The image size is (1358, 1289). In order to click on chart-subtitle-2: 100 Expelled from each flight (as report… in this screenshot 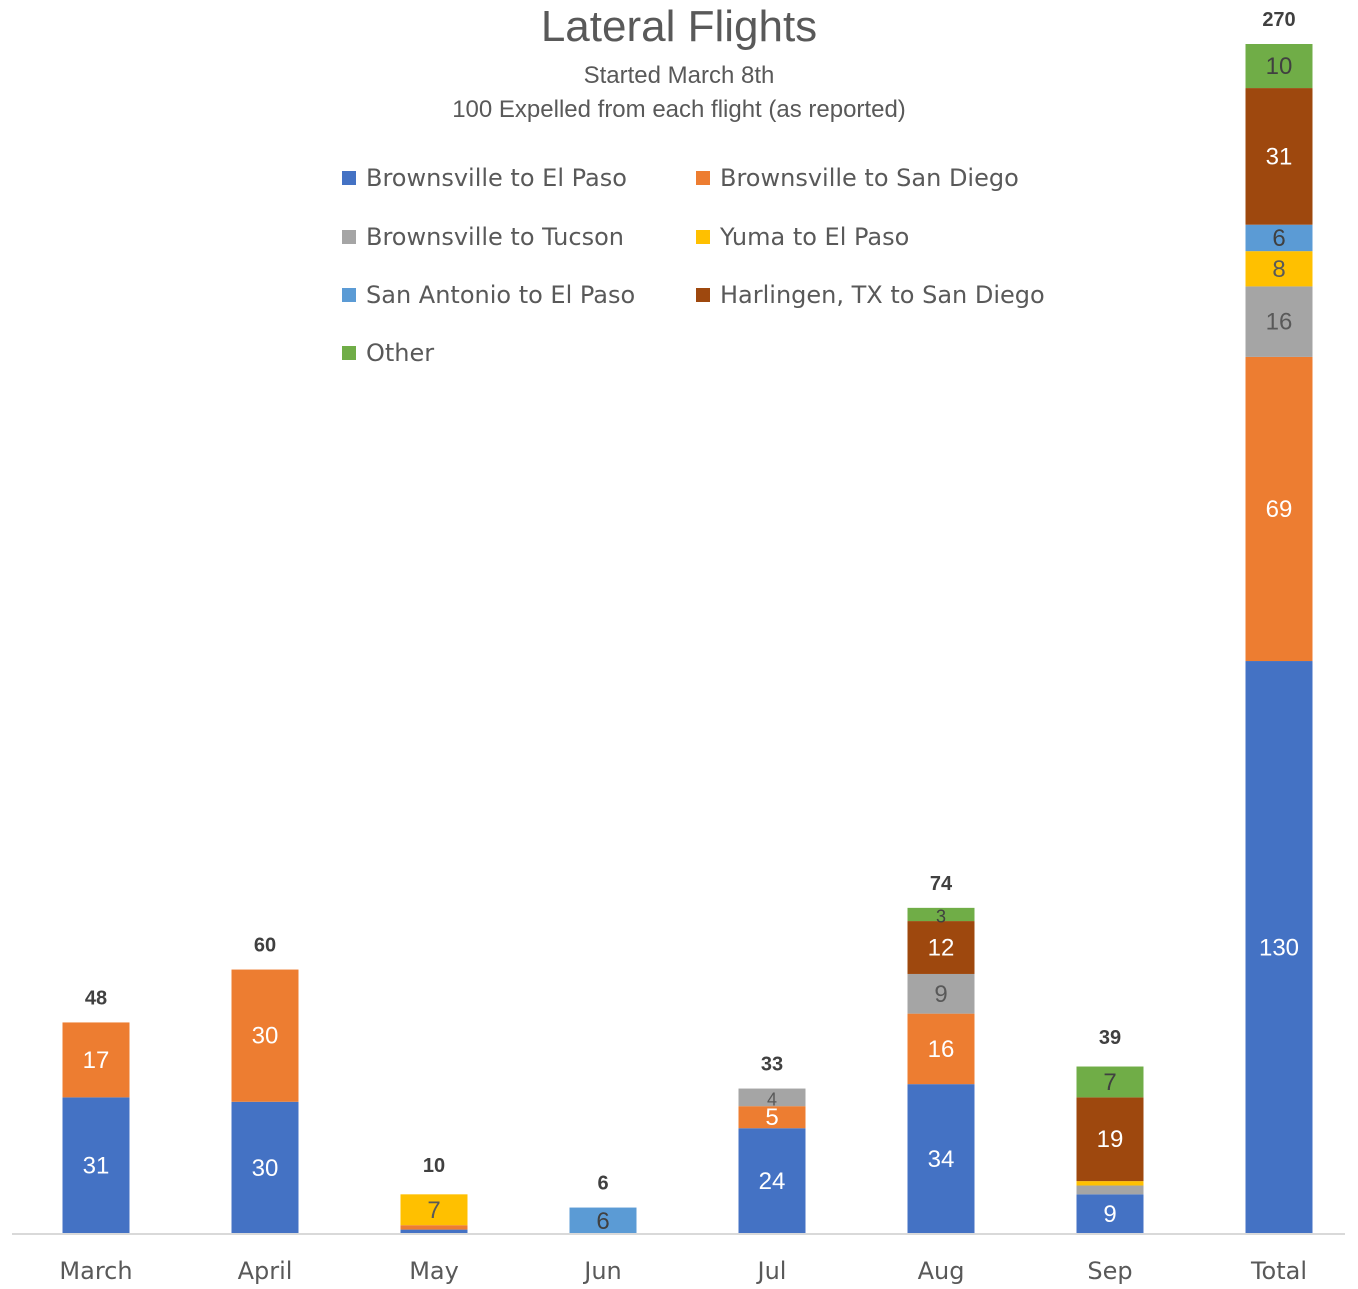, I will do `click(679, 109)`.